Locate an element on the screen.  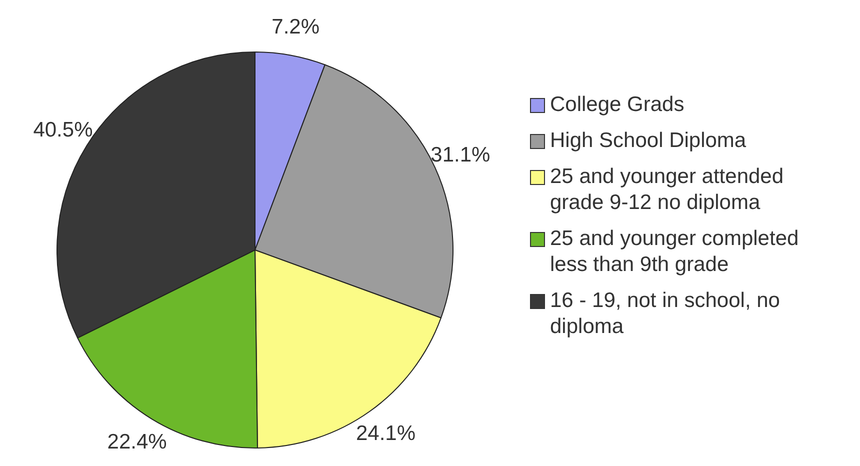
legend-label: 16 - 19, not in school, no diploma is located at coordinates (665, 314).